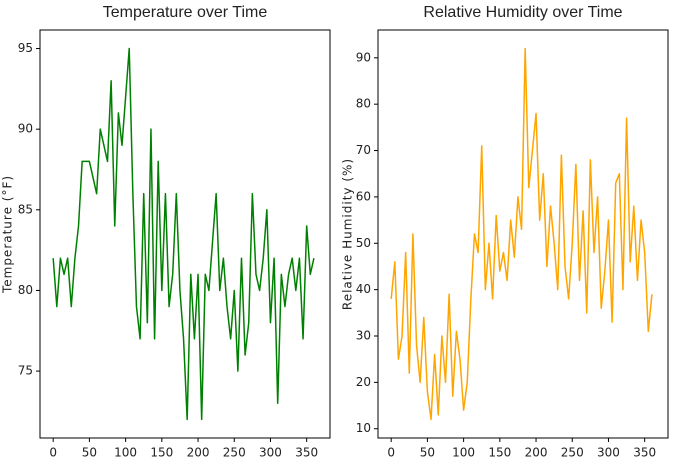  I want to click on y-tick-label: 10, so click(363, 428).